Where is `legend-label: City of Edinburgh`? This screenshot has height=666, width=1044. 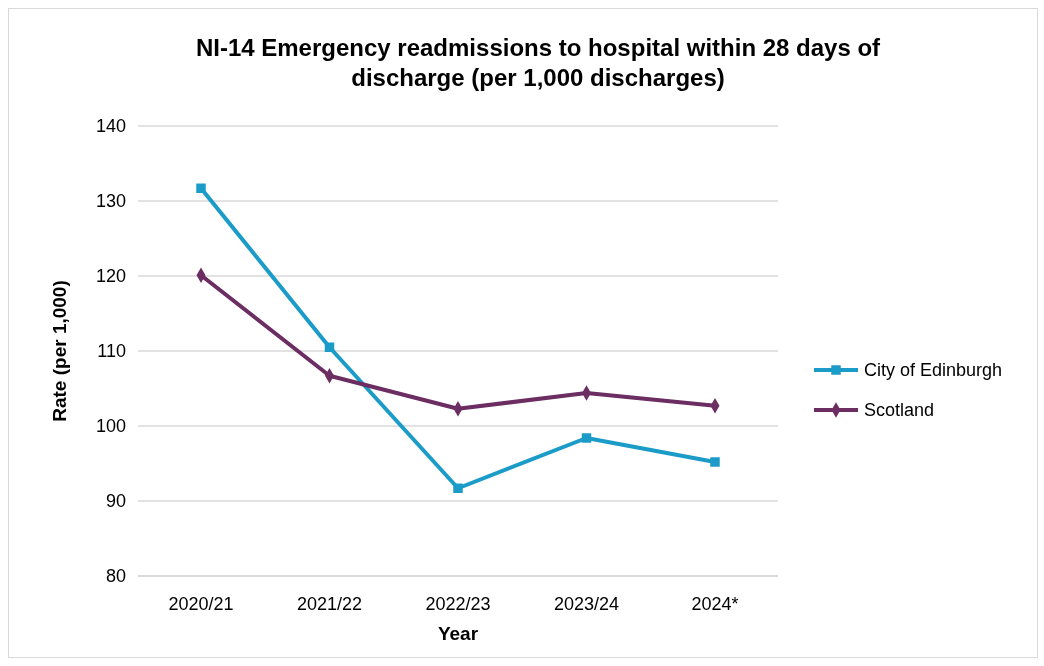
legend-label: City of Edinburgh is located at coordinates (933, 370).